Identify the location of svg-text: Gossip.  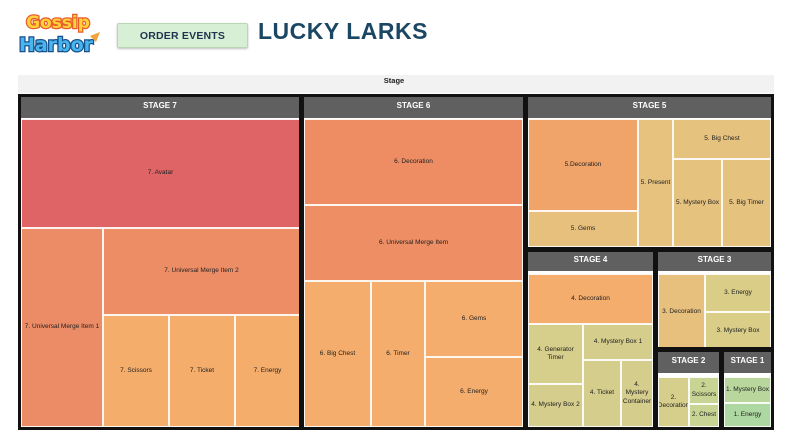
(58, 23).